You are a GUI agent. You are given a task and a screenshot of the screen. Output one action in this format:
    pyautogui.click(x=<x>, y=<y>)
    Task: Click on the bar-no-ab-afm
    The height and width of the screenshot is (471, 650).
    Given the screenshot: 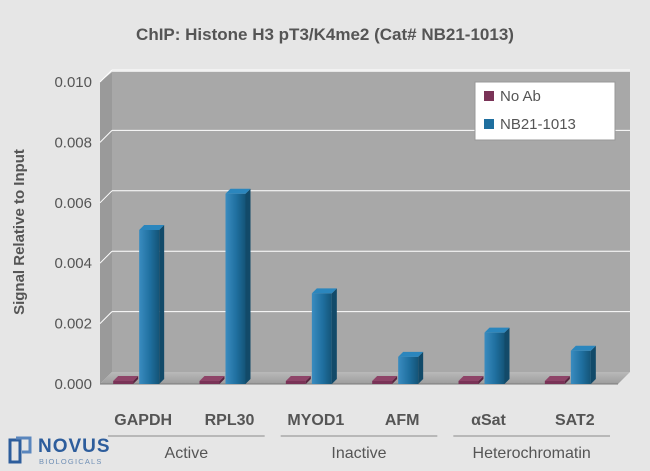 What is the action you would take?
    pyautogui.click(x=385, y=379)
    